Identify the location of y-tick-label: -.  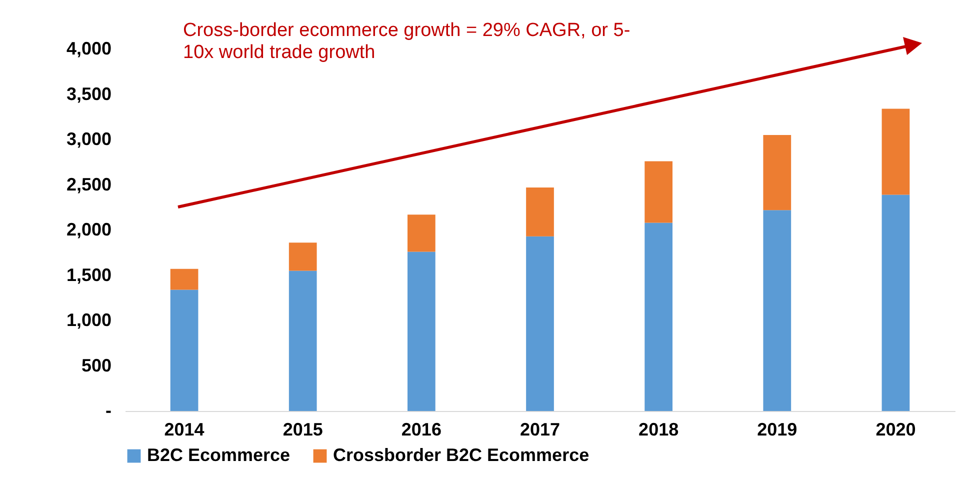
(109, 410).